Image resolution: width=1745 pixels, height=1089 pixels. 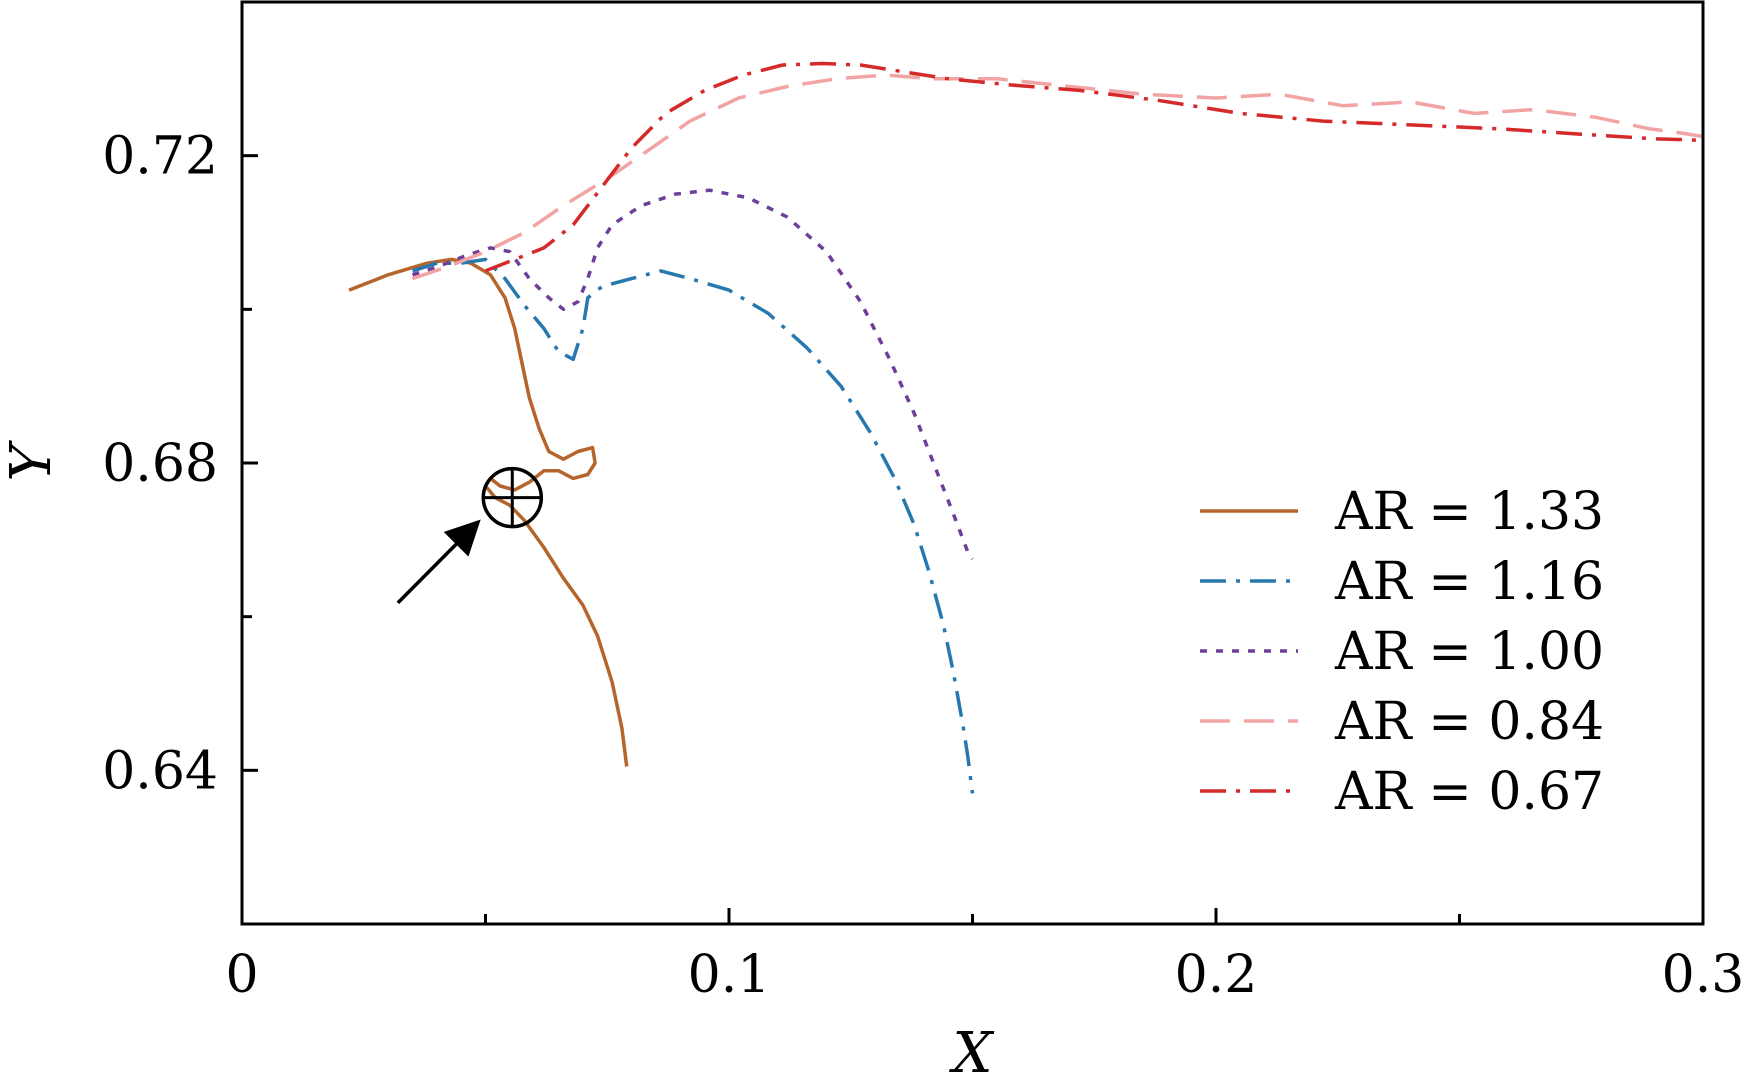 What do you see at coordinates (438, 562) in the screenshot?
I see `annotation-arrow` at bounding box center [438, 562].